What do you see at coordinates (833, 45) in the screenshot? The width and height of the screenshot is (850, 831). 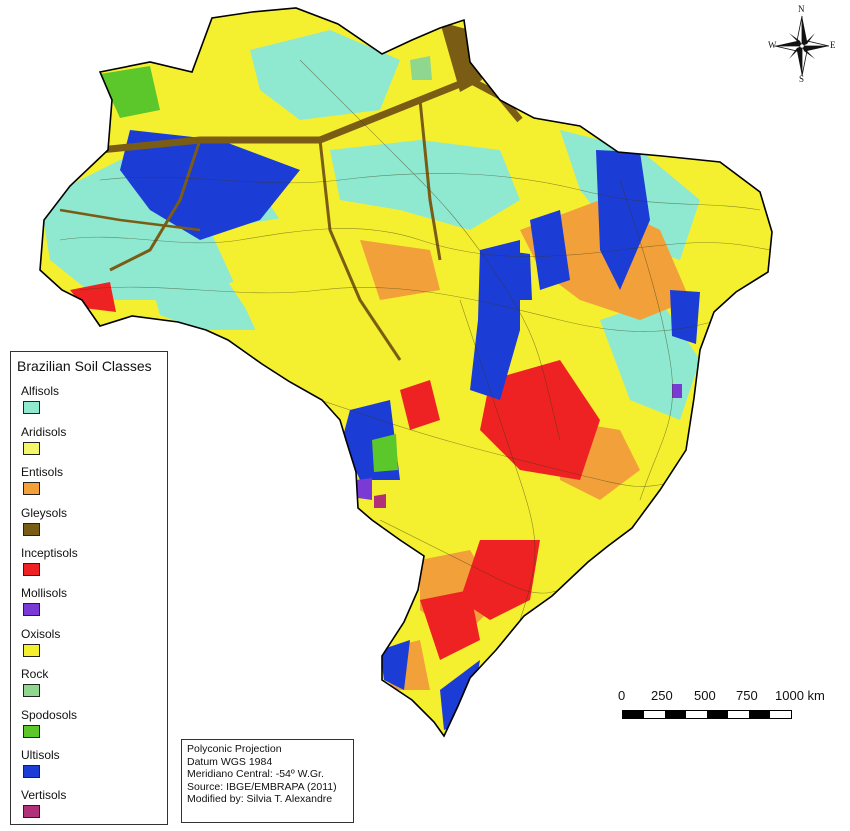 I see `compass-e: E` at bounding box center [833, 45].